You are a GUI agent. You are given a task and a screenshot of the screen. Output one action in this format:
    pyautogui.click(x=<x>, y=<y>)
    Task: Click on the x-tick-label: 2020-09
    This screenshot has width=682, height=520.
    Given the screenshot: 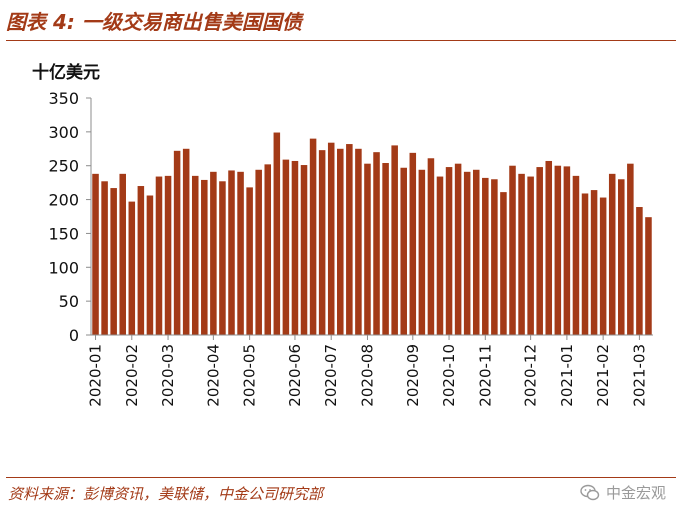 What is the action you would take?
    pyautogui.click(x=413, y=375)
    